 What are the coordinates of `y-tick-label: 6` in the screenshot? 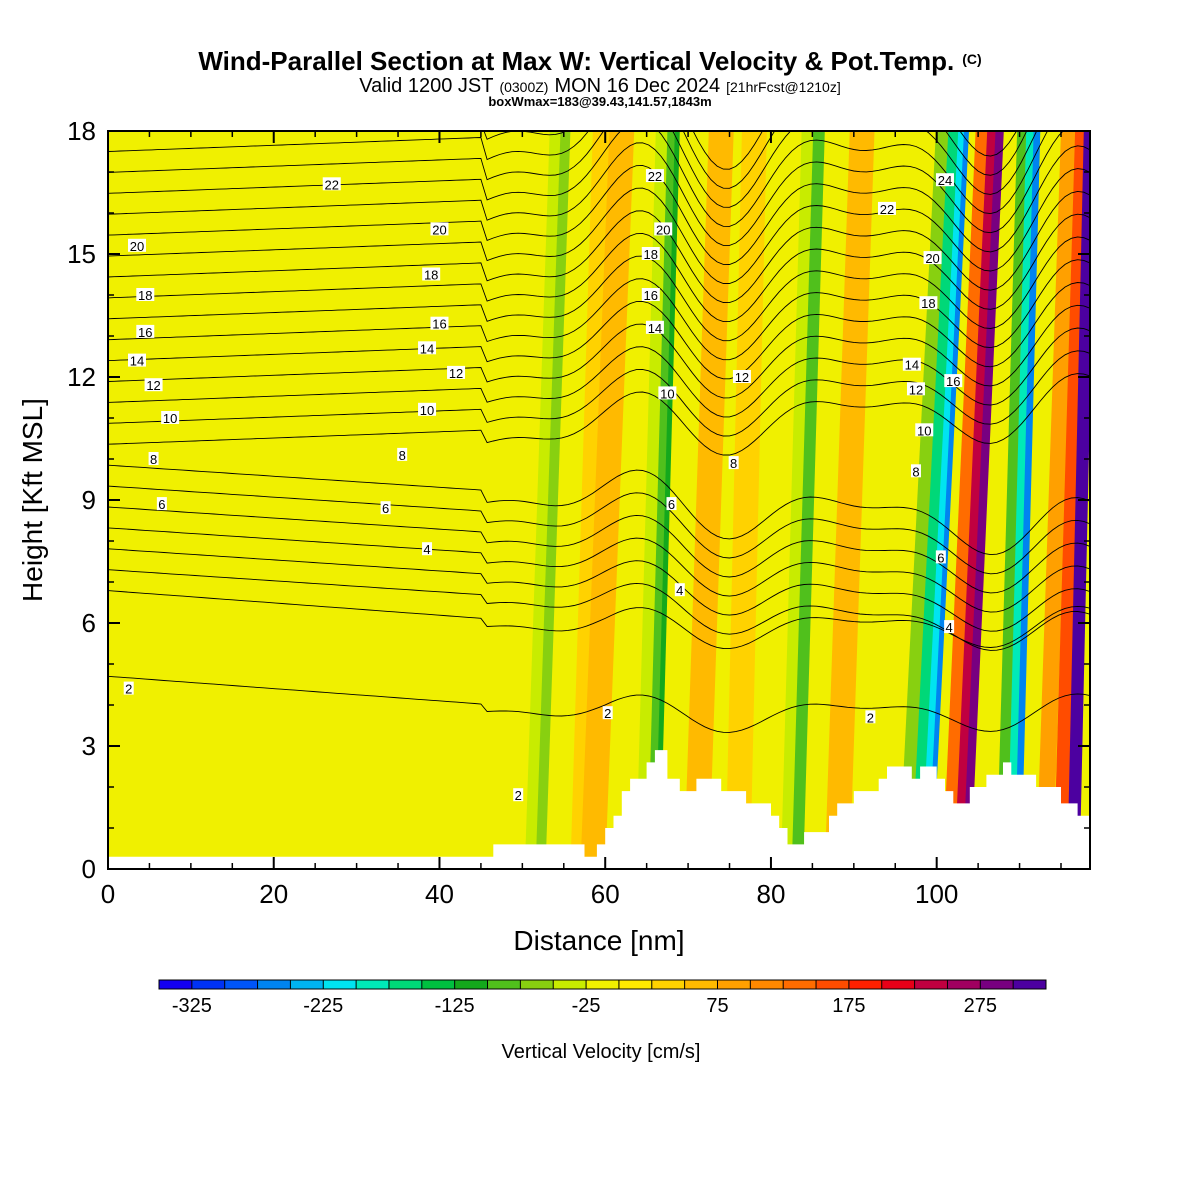 It's located at (89, 623).